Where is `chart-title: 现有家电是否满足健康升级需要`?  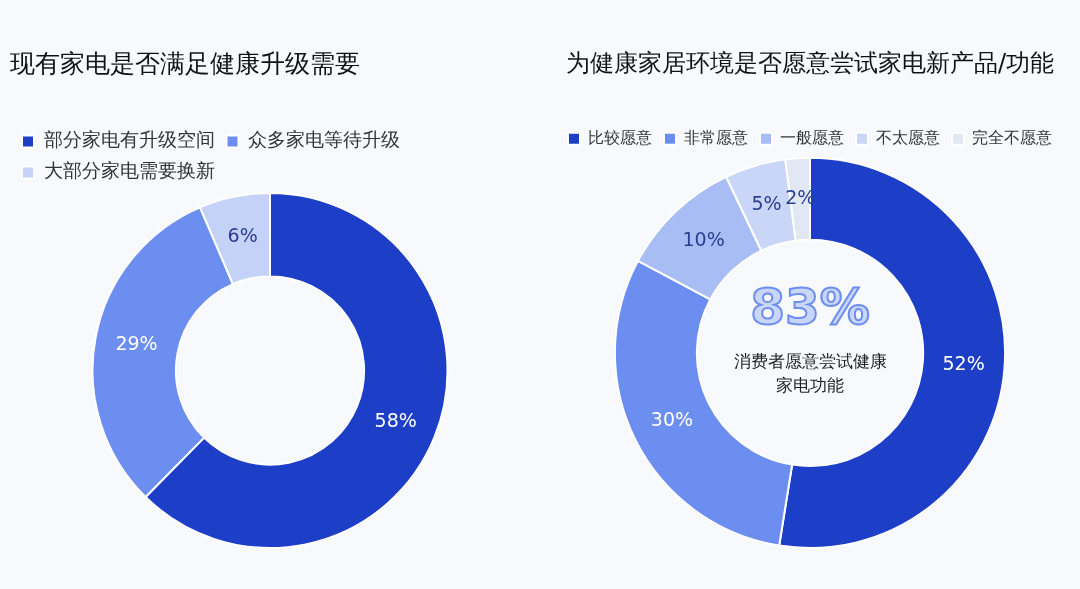 chart-title: 现有家电是否满足健康升级需要 is located at coordinates (185, 63).